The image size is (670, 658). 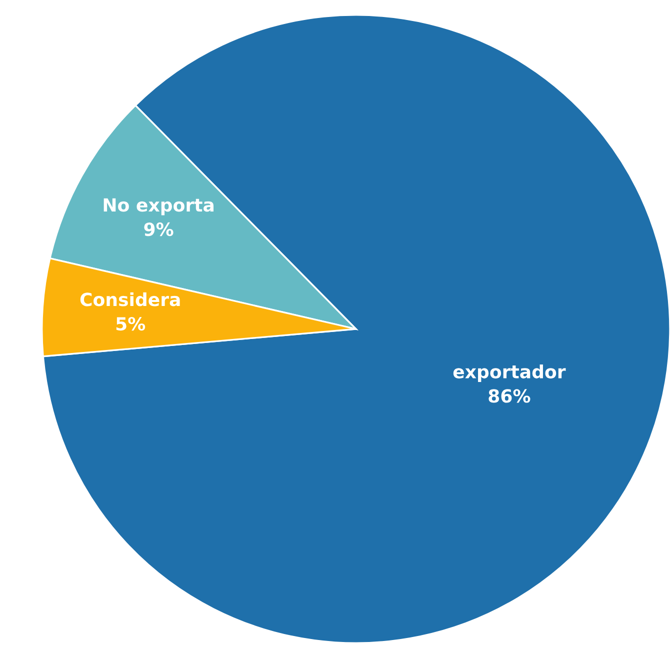 What do you see at coordinates (131, 323) in the screenshot?
I see `data-label: 5%` at bounding box center [131, 323].